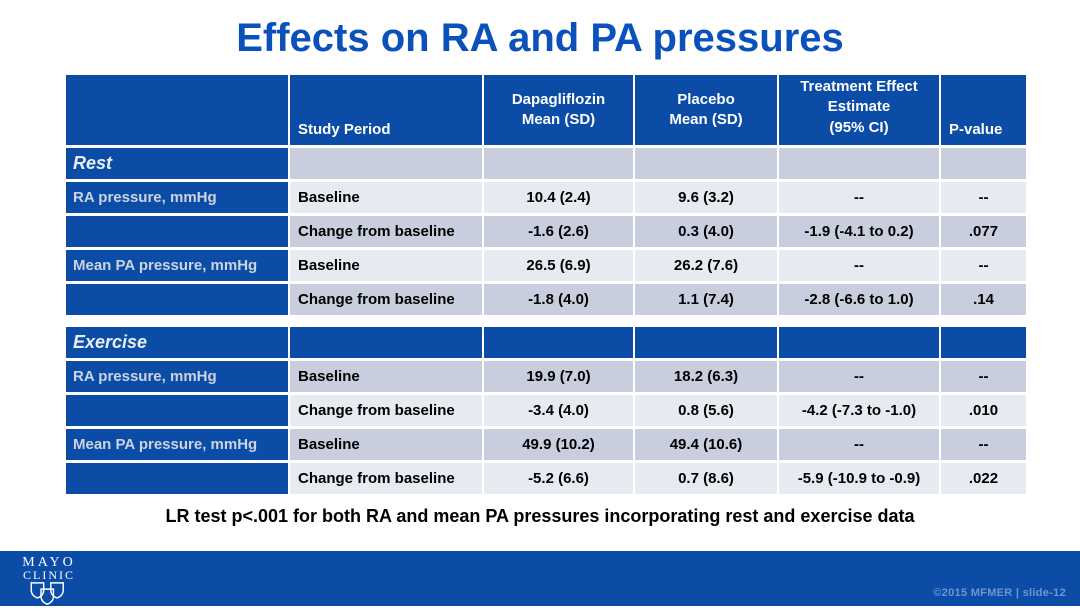 The height and width of the screenshot is (611, 1080). I want to click on cell-dapagliflozin: -5.2 (6.6), so click(558, 478).